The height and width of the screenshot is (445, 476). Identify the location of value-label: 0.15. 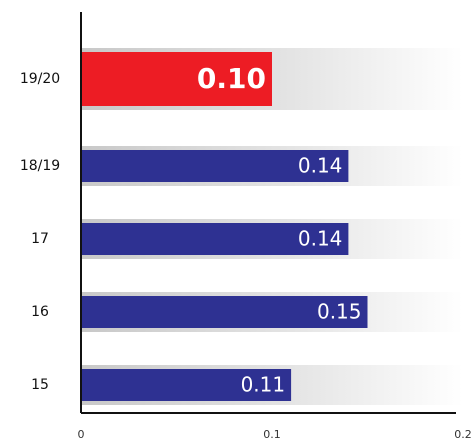
(339, 312).